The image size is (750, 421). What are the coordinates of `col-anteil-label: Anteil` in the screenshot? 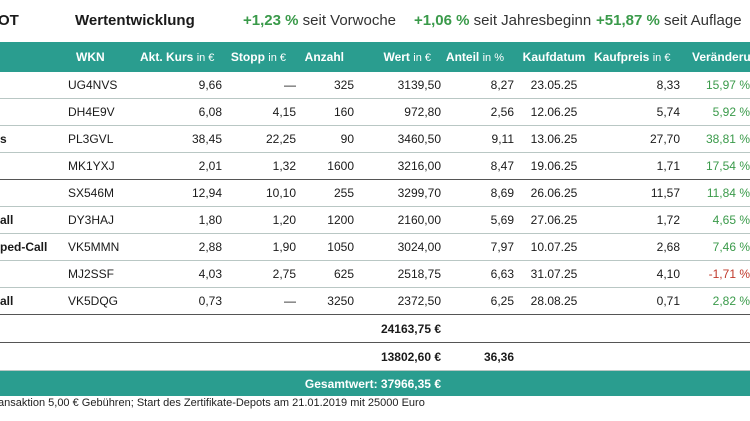 It's located at (462, 57).